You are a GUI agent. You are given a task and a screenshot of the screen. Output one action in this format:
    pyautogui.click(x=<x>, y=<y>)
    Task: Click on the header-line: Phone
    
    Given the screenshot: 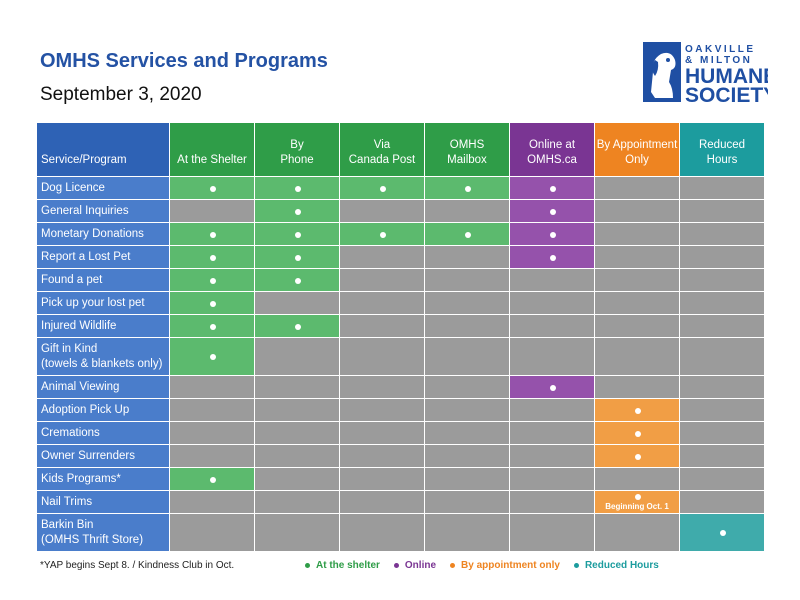 What is the action you would take?
    pyautogui.click(x=297, y=160)
    